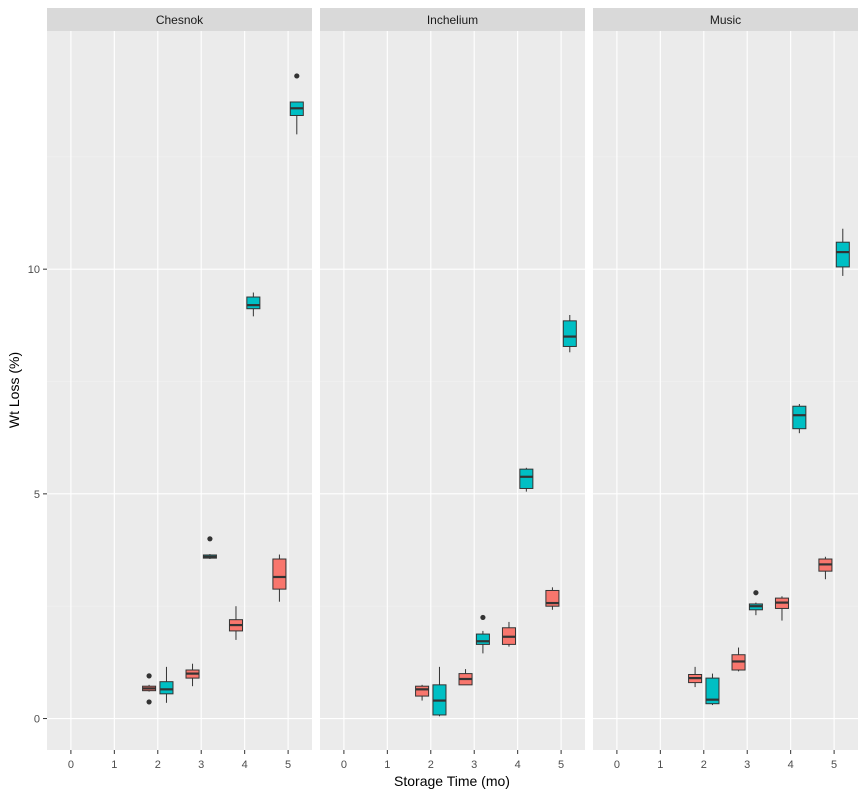  What do you see at coordinates (738, 659) in the screenshot?
I see `box-music-2.8` at bounding box center [738, 659].